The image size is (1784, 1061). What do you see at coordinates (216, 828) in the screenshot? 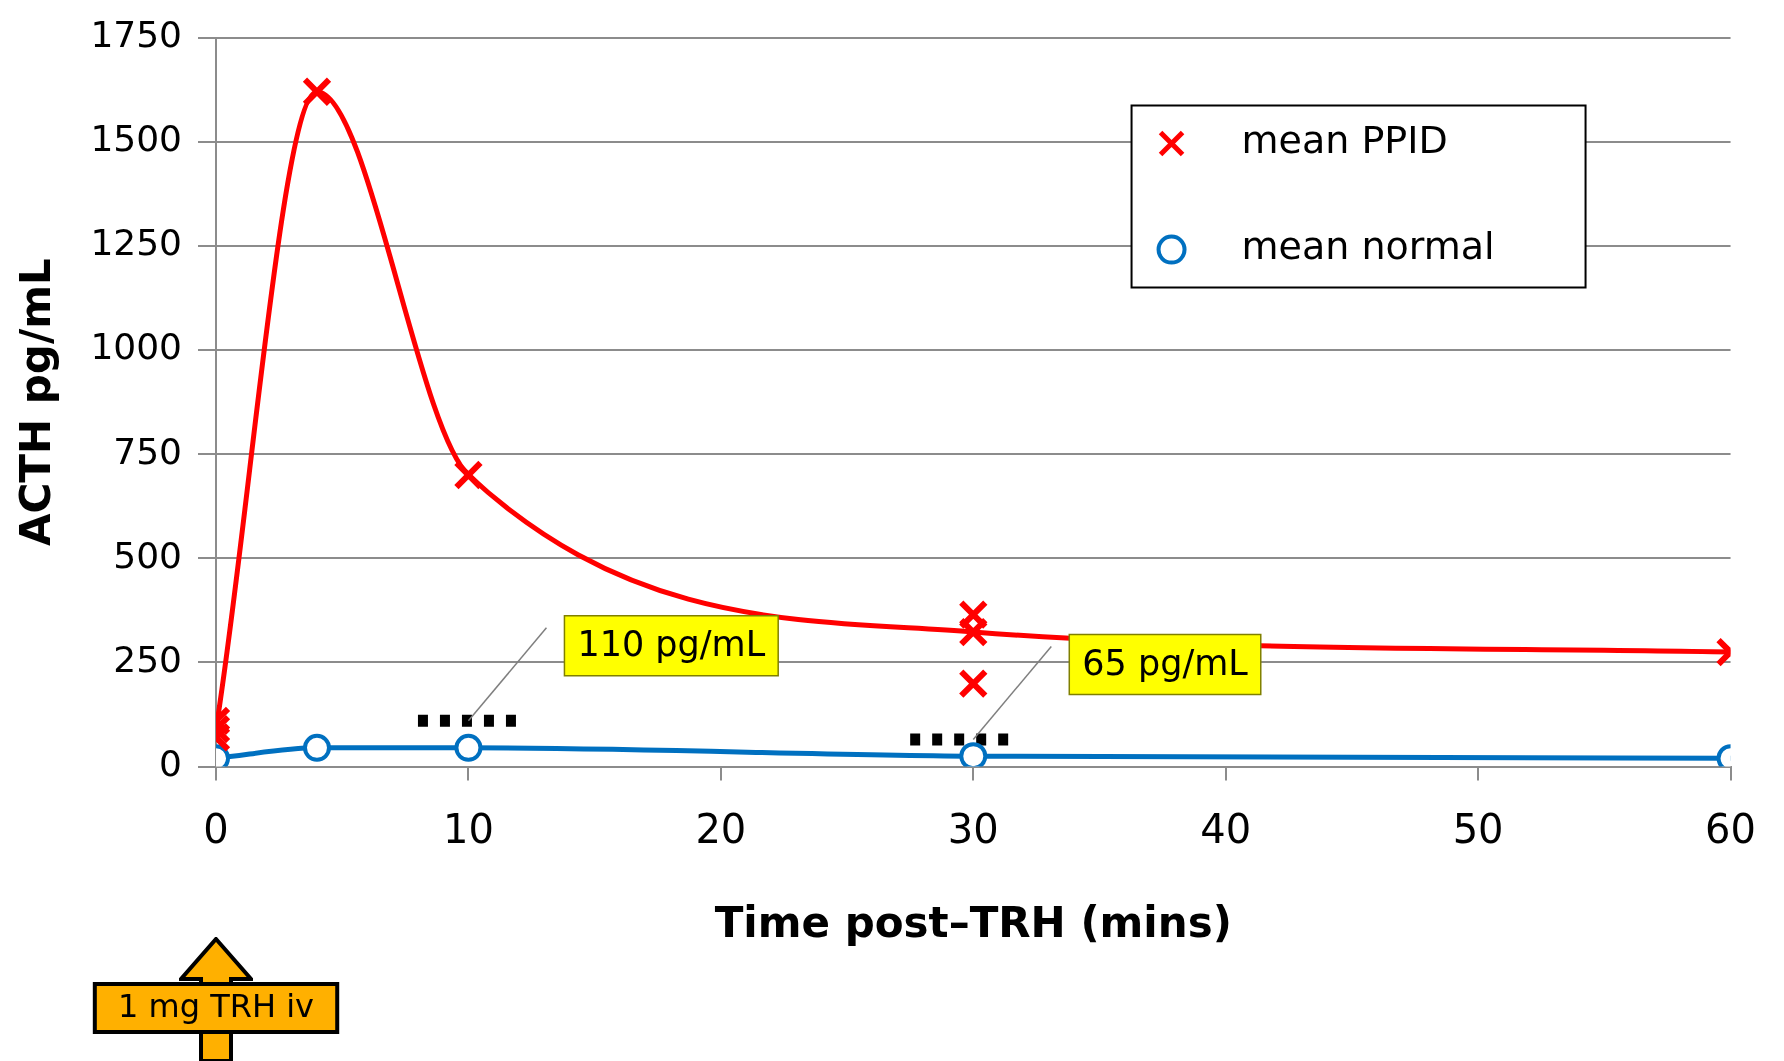
I see `x-tick-label: 0` at bounding box center [216, 828].